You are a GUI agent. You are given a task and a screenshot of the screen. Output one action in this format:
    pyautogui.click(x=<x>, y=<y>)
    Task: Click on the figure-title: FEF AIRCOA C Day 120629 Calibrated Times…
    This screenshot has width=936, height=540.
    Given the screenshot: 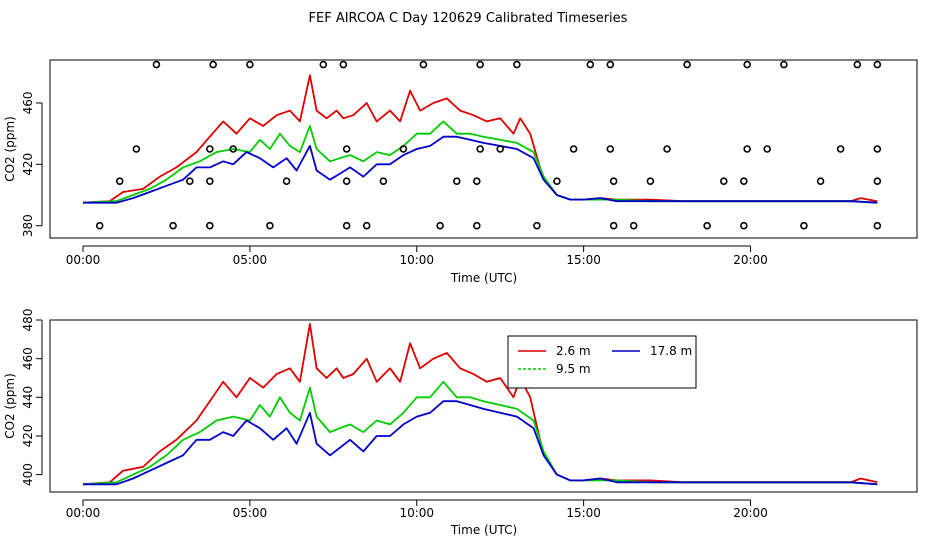 What is the action you would take?
    pyautogui.click(x=468, y=18)
    